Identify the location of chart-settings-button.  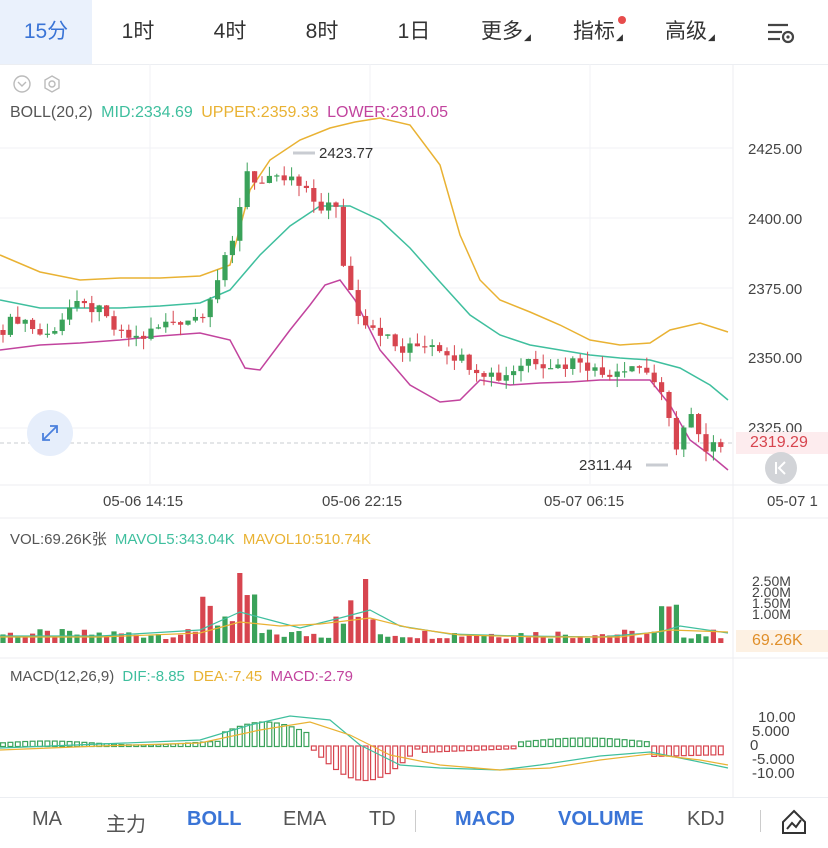
(780, 32).